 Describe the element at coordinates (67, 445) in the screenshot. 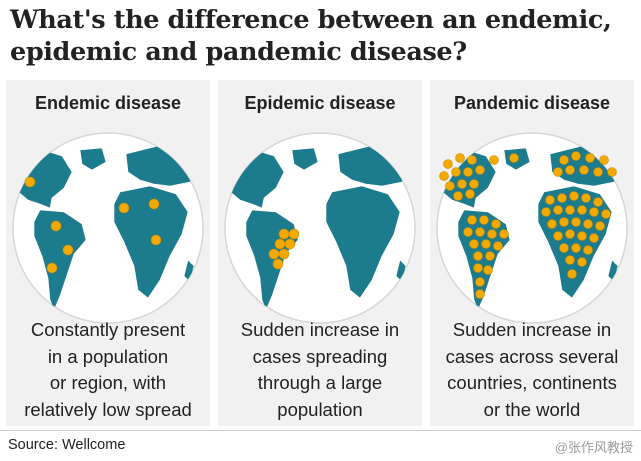

I see `source-credit: Source: Wellcome` at that location.